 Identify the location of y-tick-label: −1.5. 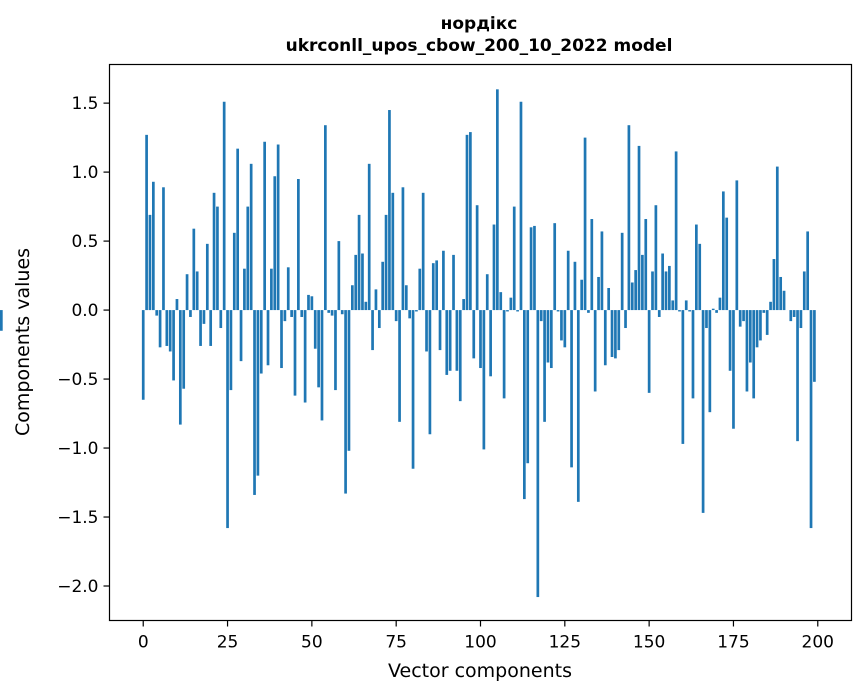
(77, 518).